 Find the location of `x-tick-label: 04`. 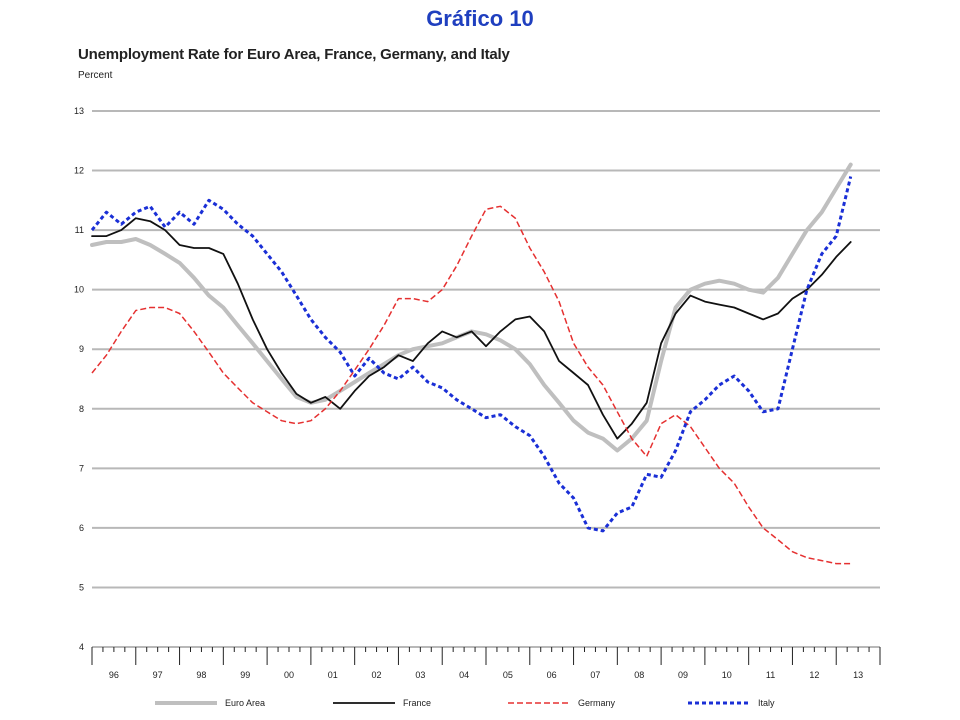

x-tick-label: 04 is located at coordinates (464, 675).